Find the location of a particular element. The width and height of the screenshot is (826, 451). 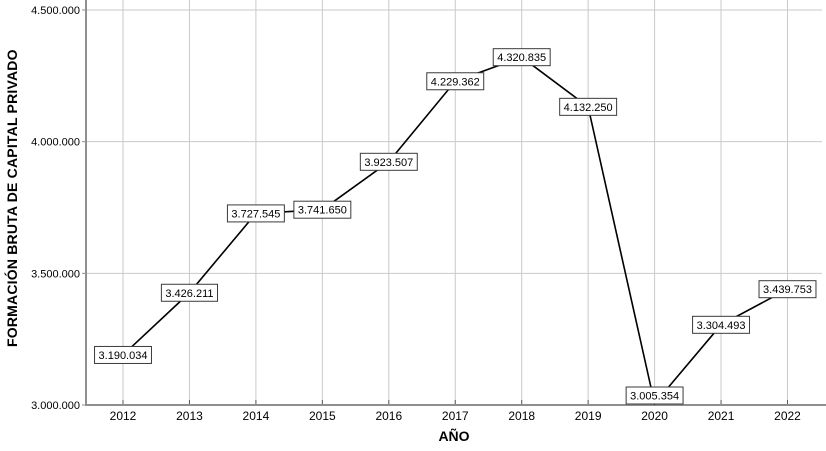

x-tick-label: 2016 is located at coordinates (388, 416).